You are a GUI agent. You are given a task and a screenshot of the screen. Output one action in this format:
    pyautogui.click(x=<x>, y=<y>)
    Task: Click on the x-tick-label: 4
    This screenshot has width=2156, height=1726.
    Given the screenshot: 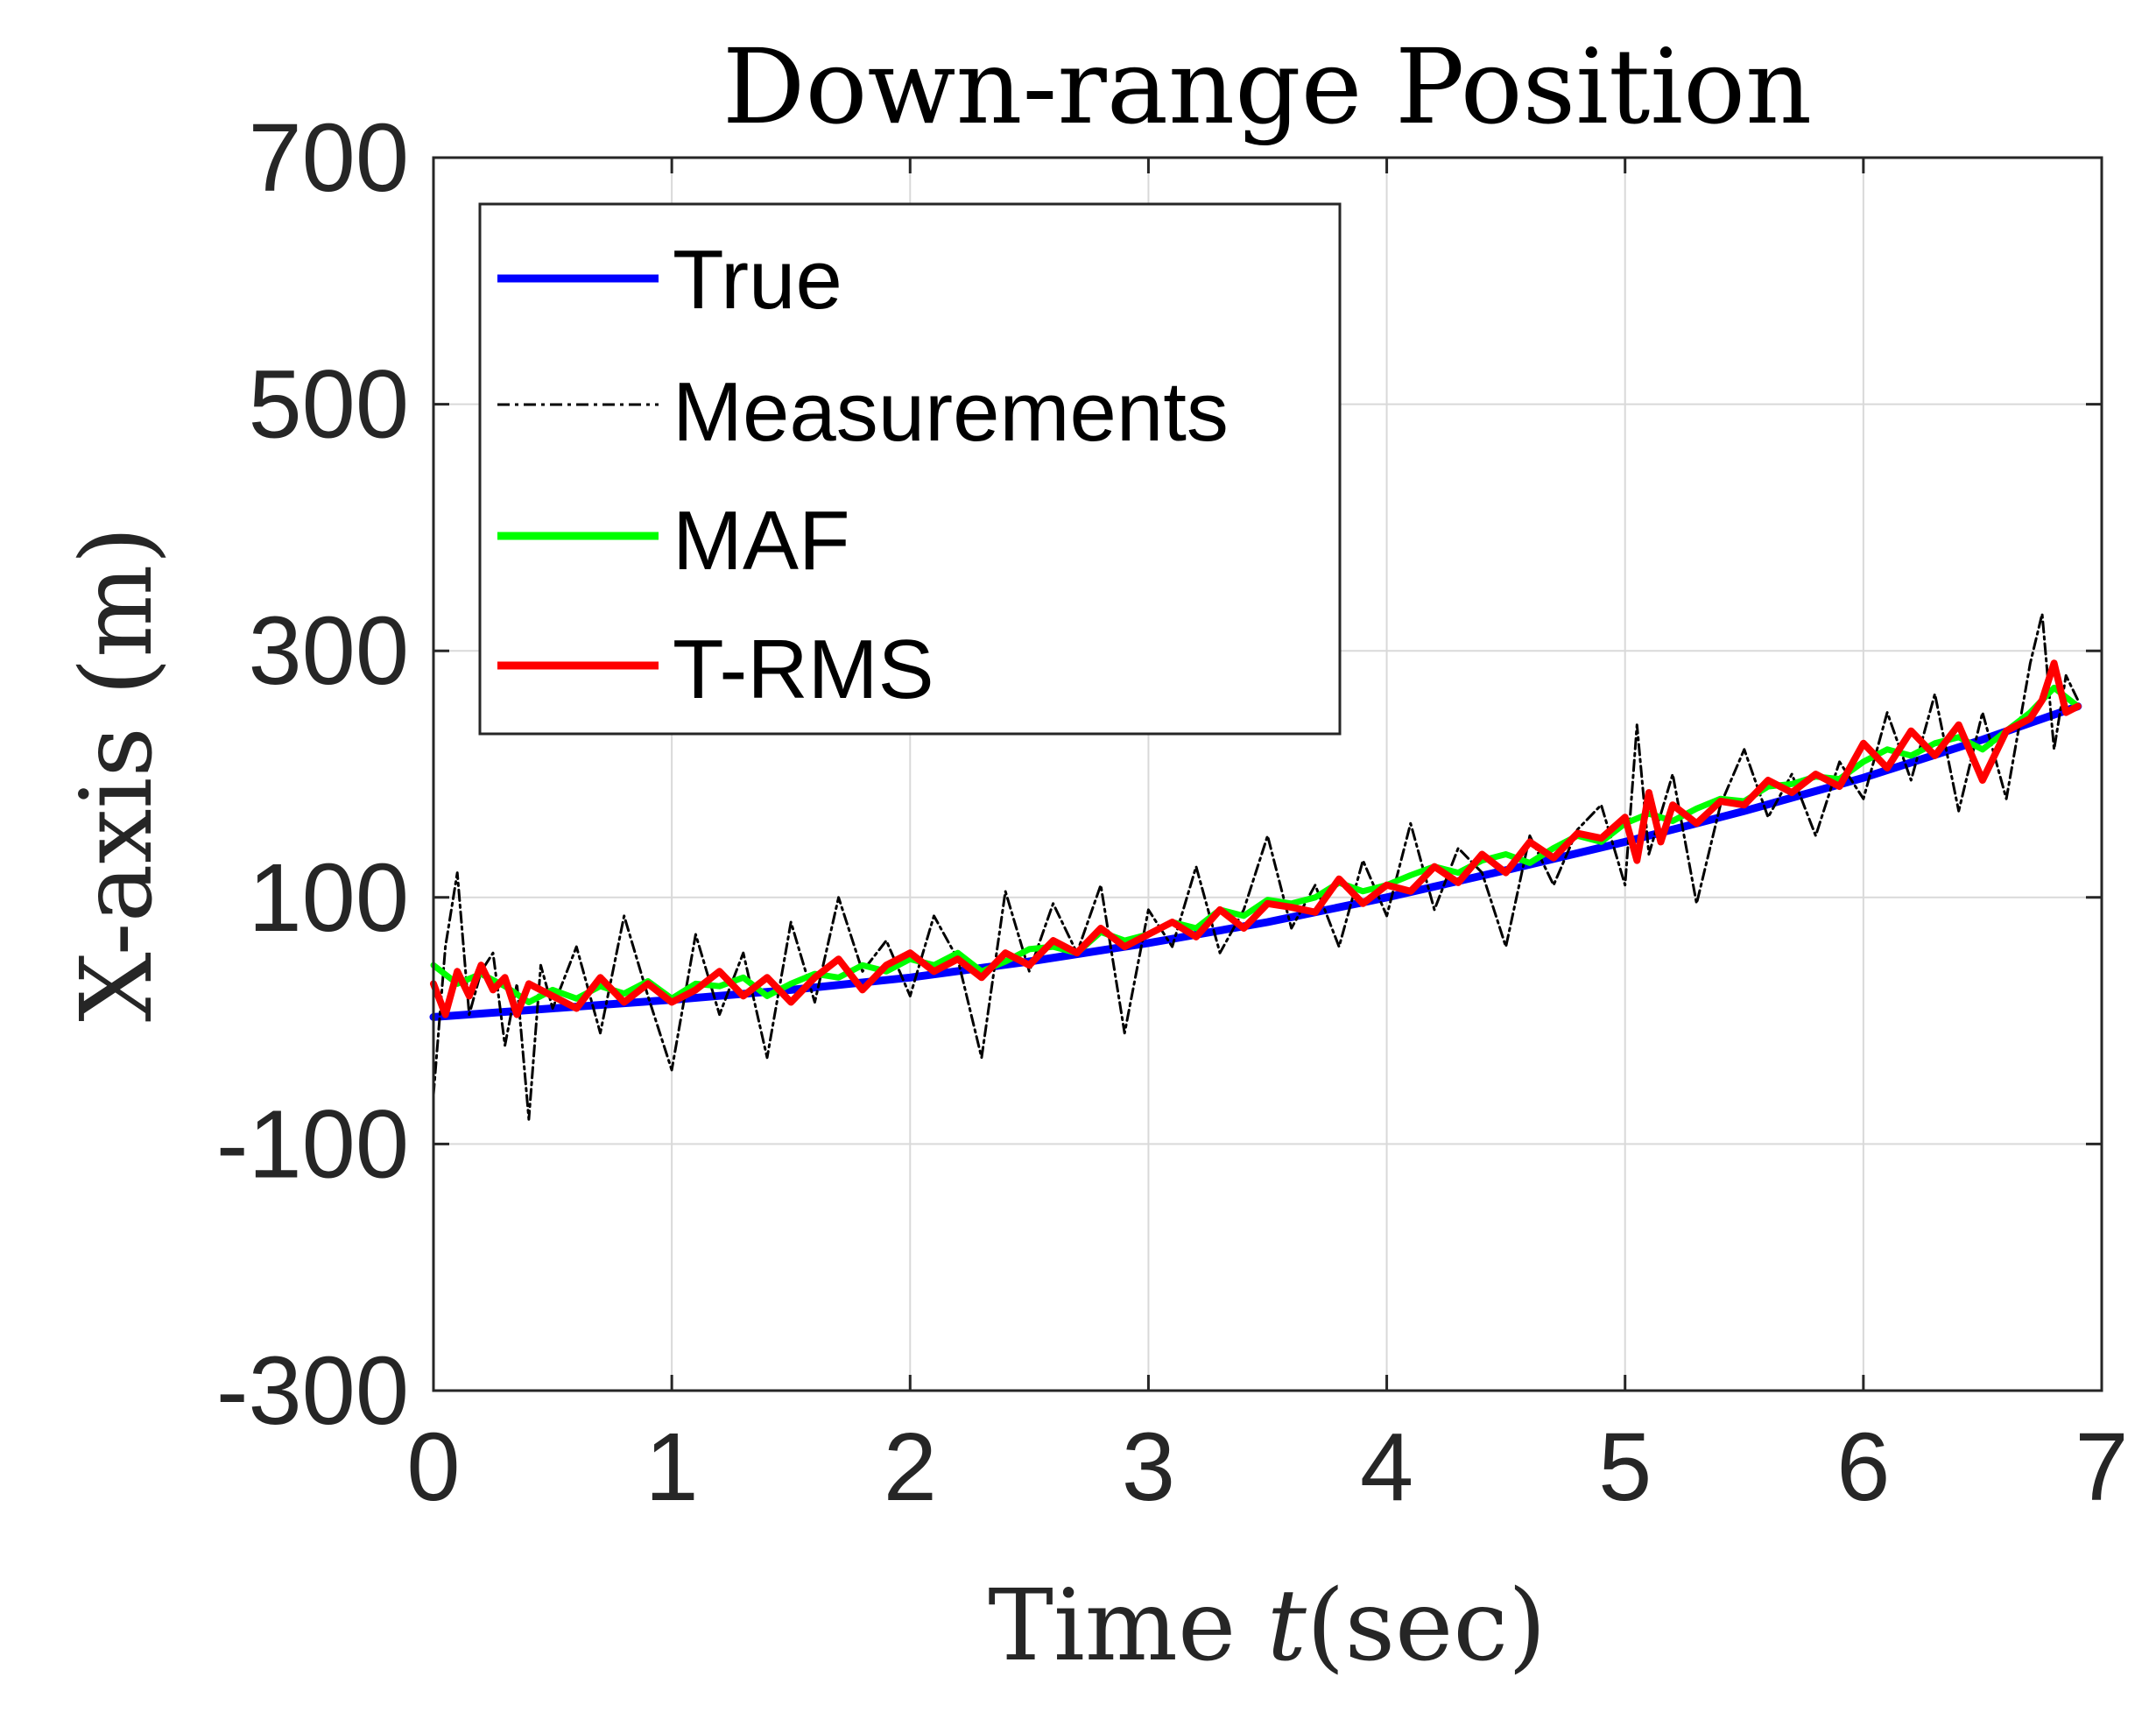 What is the action you would take?
    pyautogui.click(x=1387, y=1467)
    